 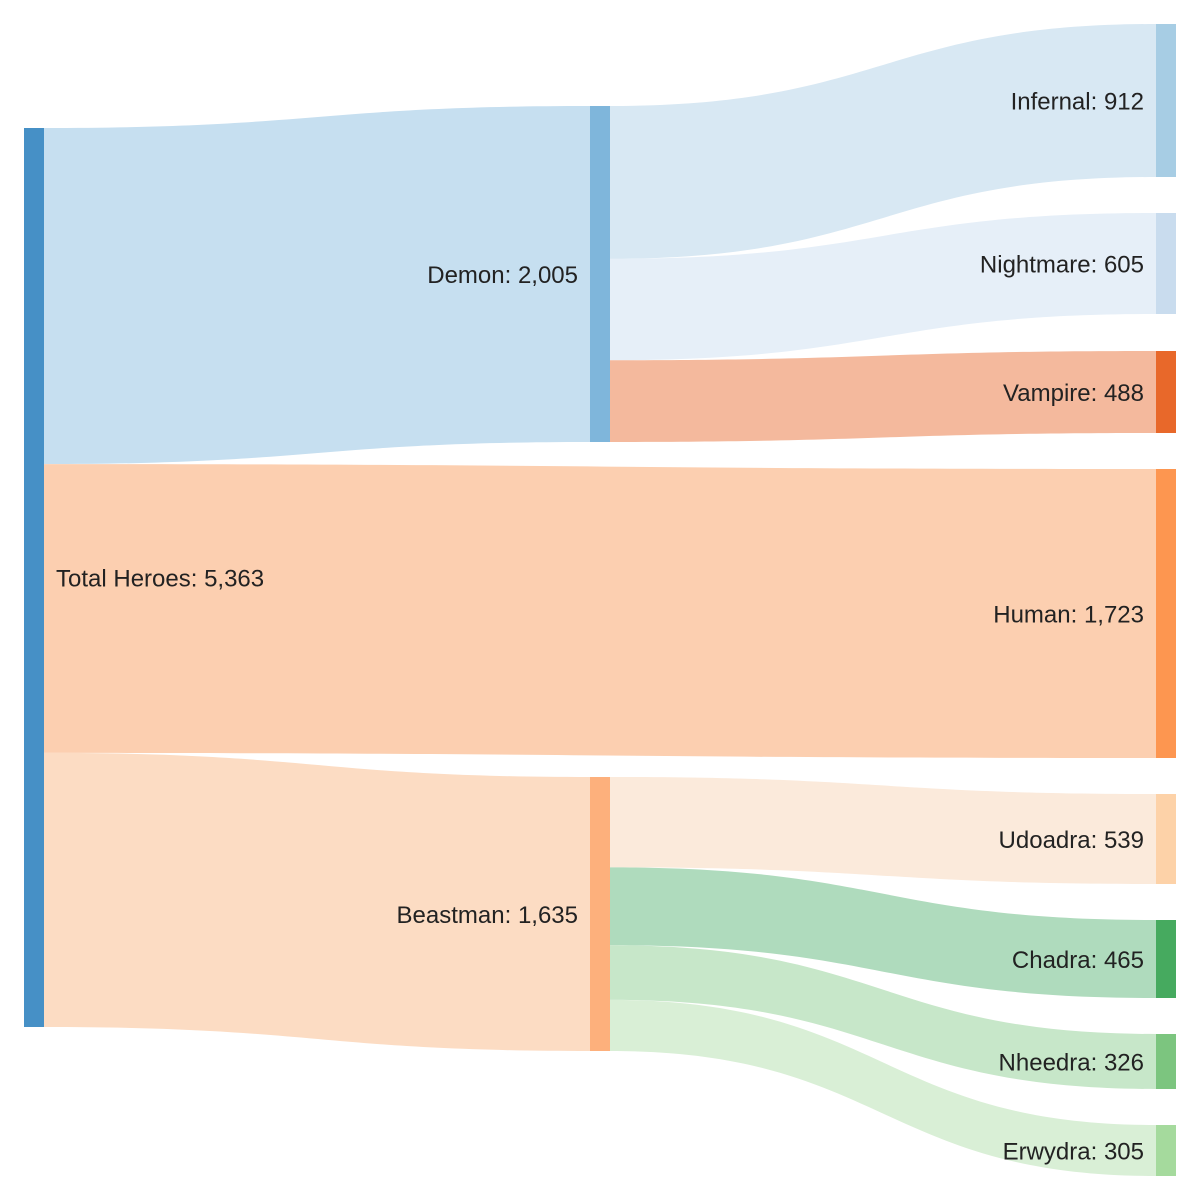 I want to click on link-demon-infernal, so click(x=883, y=141).